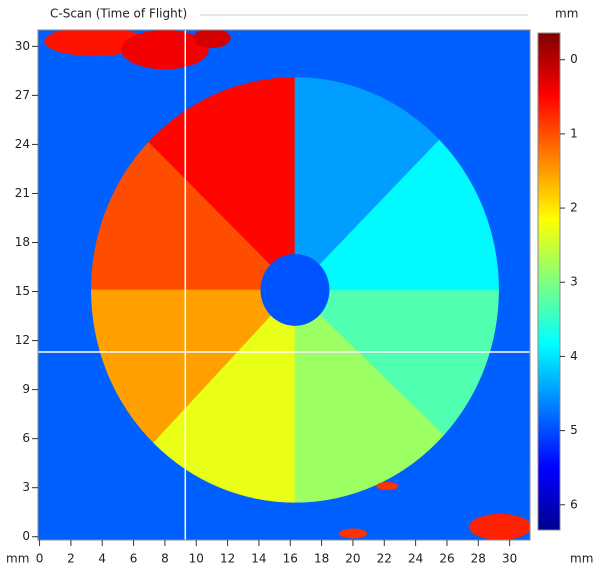 This screenshot has width=600, height=578. What do you see at coordinates (574, 282) in the screenshot?
I see `colorbar-tick-label: 3` at bounding box center [574, 282].